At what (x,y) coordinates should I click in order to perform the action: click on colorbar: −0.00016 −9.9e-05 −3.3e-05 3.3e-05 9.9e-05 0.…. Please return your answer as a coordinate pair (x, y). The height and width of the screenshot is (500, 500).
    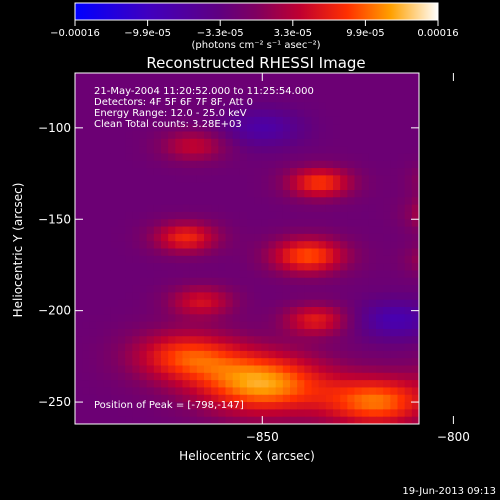
    Looking at the image, I should click on (254, 26).